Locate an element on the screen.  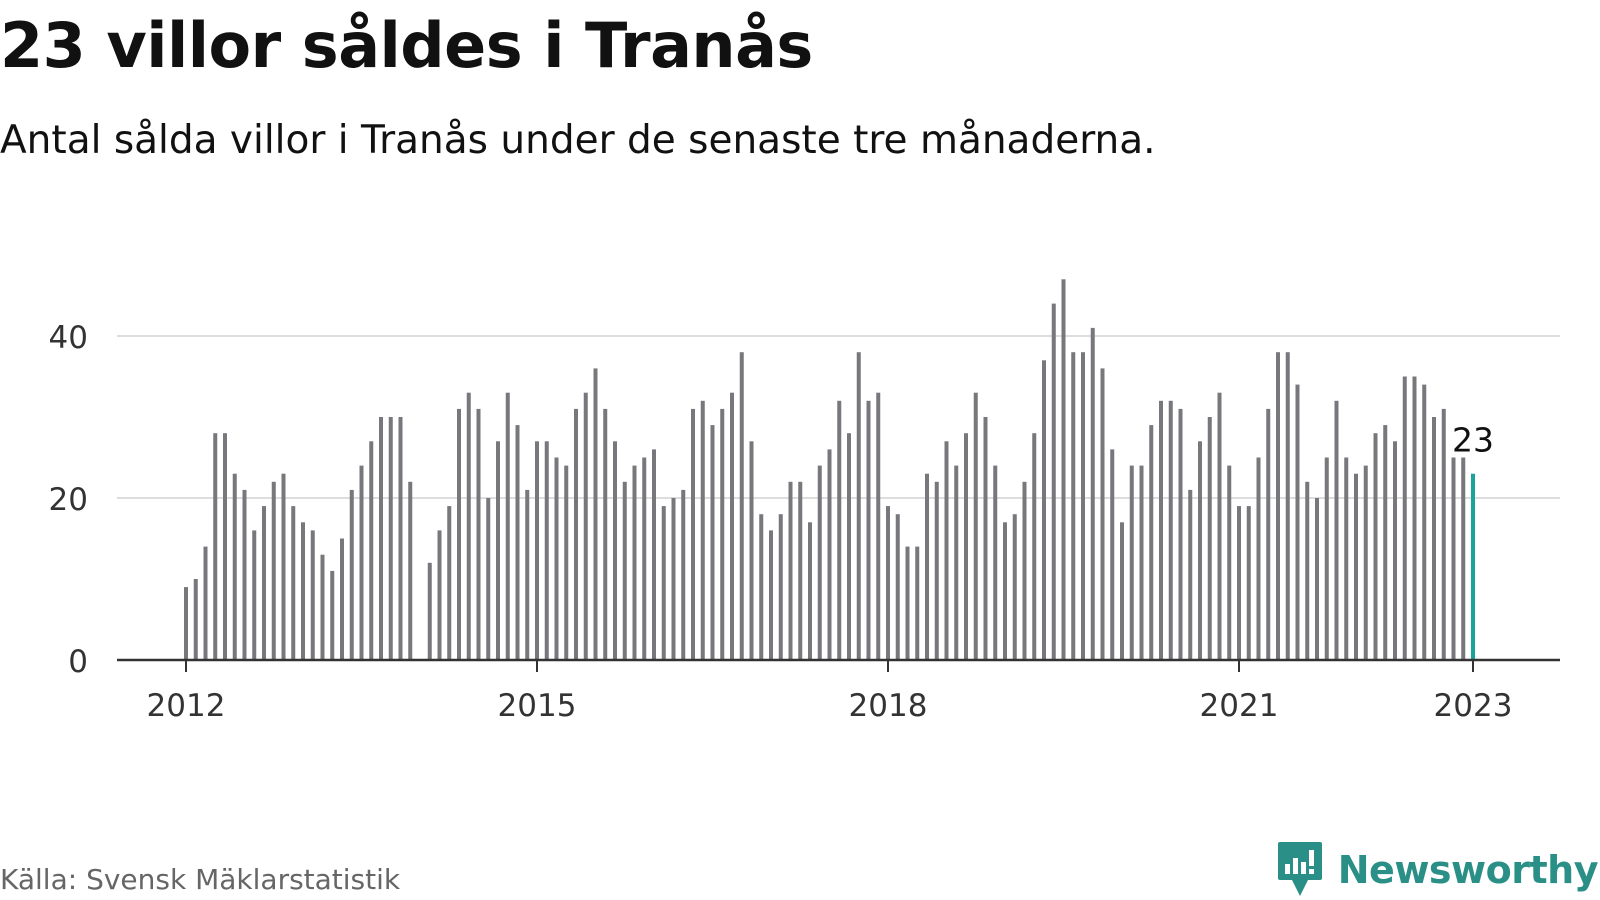
x-tick-label: 2015 is located at coordinates (537, 706).